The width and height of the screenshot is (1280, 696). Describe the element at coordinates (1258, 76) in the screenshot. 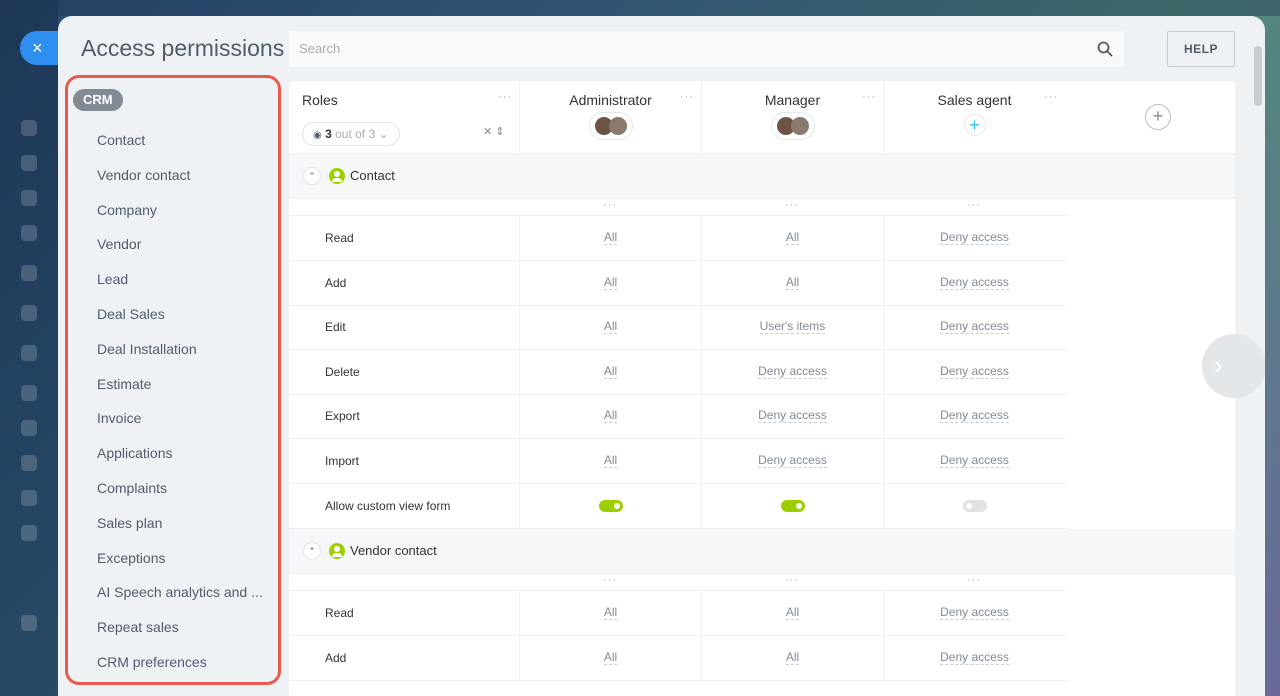

I see `scrollbar` at that location.